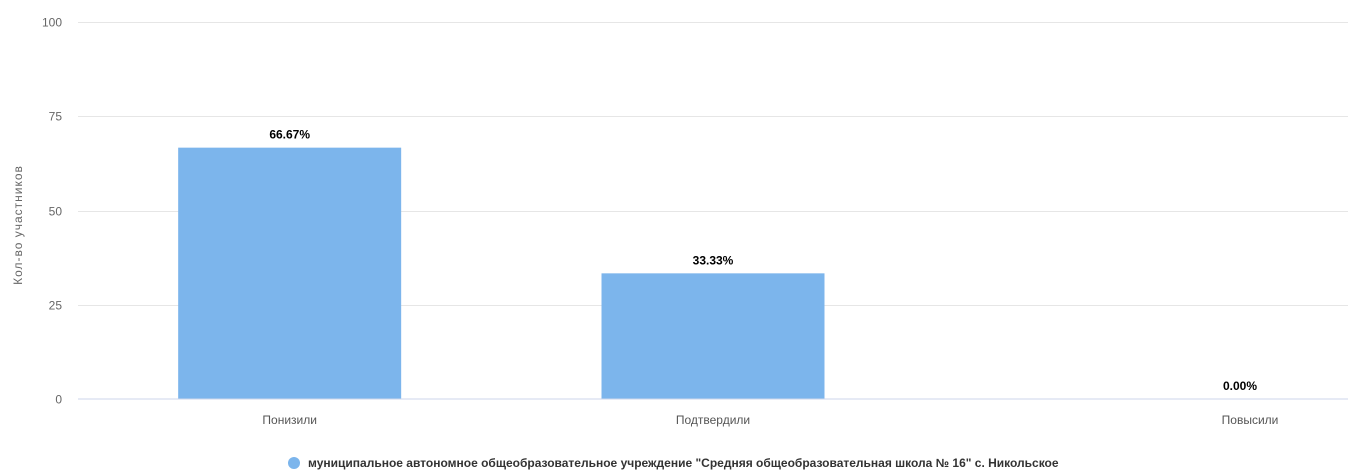 The width and height of the screenshot is (1348, 473). Describe the element at coordinates (289, 420) in the screenshot. I see `x-category-label-0: Понизили` at that location.